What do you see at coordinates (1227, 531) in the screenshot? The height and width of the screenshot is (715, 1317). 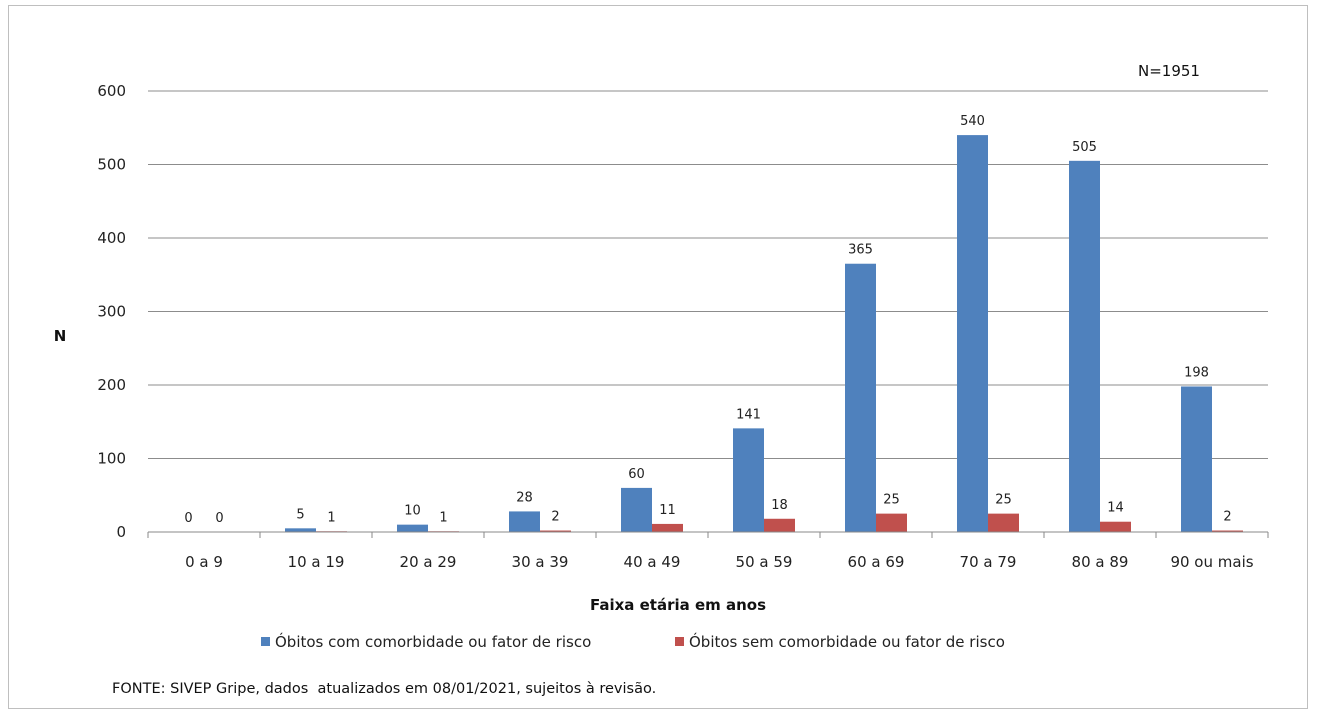 I see `bar-sem-90-ou-mais` at bounding box center [1227, 531].